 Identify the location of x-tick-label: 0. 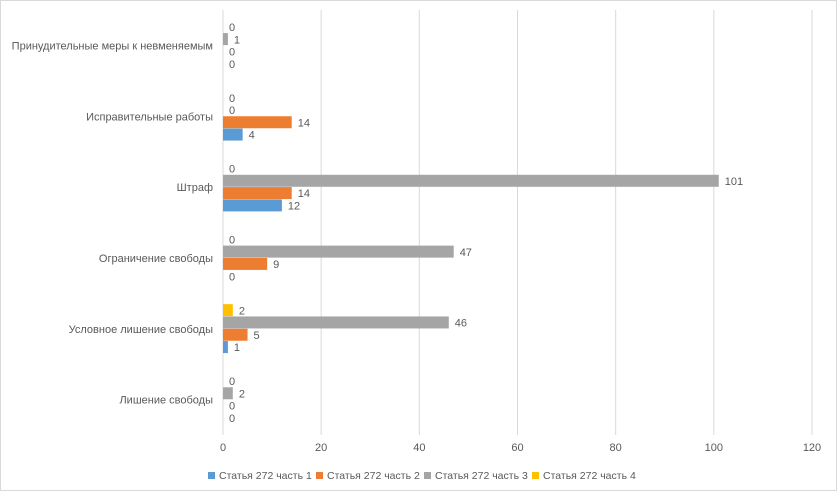
(223, 448).